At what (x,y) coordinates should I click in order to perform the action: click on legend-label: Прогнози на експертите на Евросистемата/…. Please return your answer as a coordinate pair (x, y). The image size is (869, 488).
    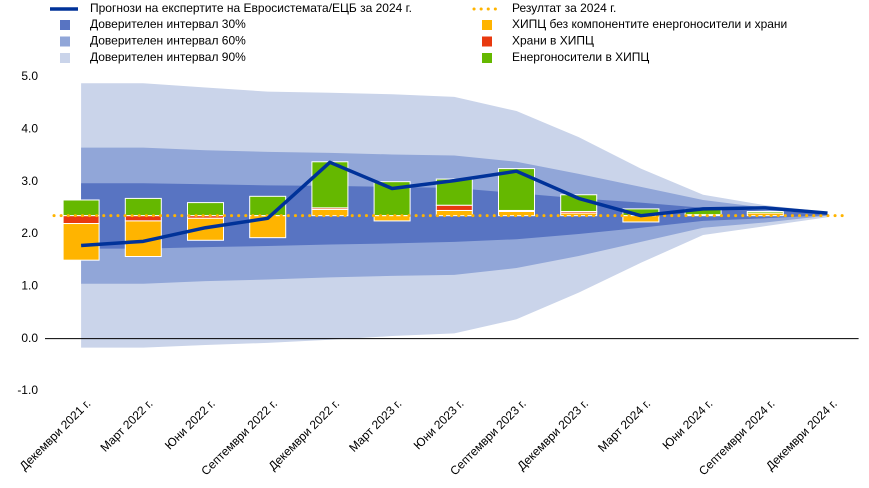
    Looking at the image, I should click on (251, 8).